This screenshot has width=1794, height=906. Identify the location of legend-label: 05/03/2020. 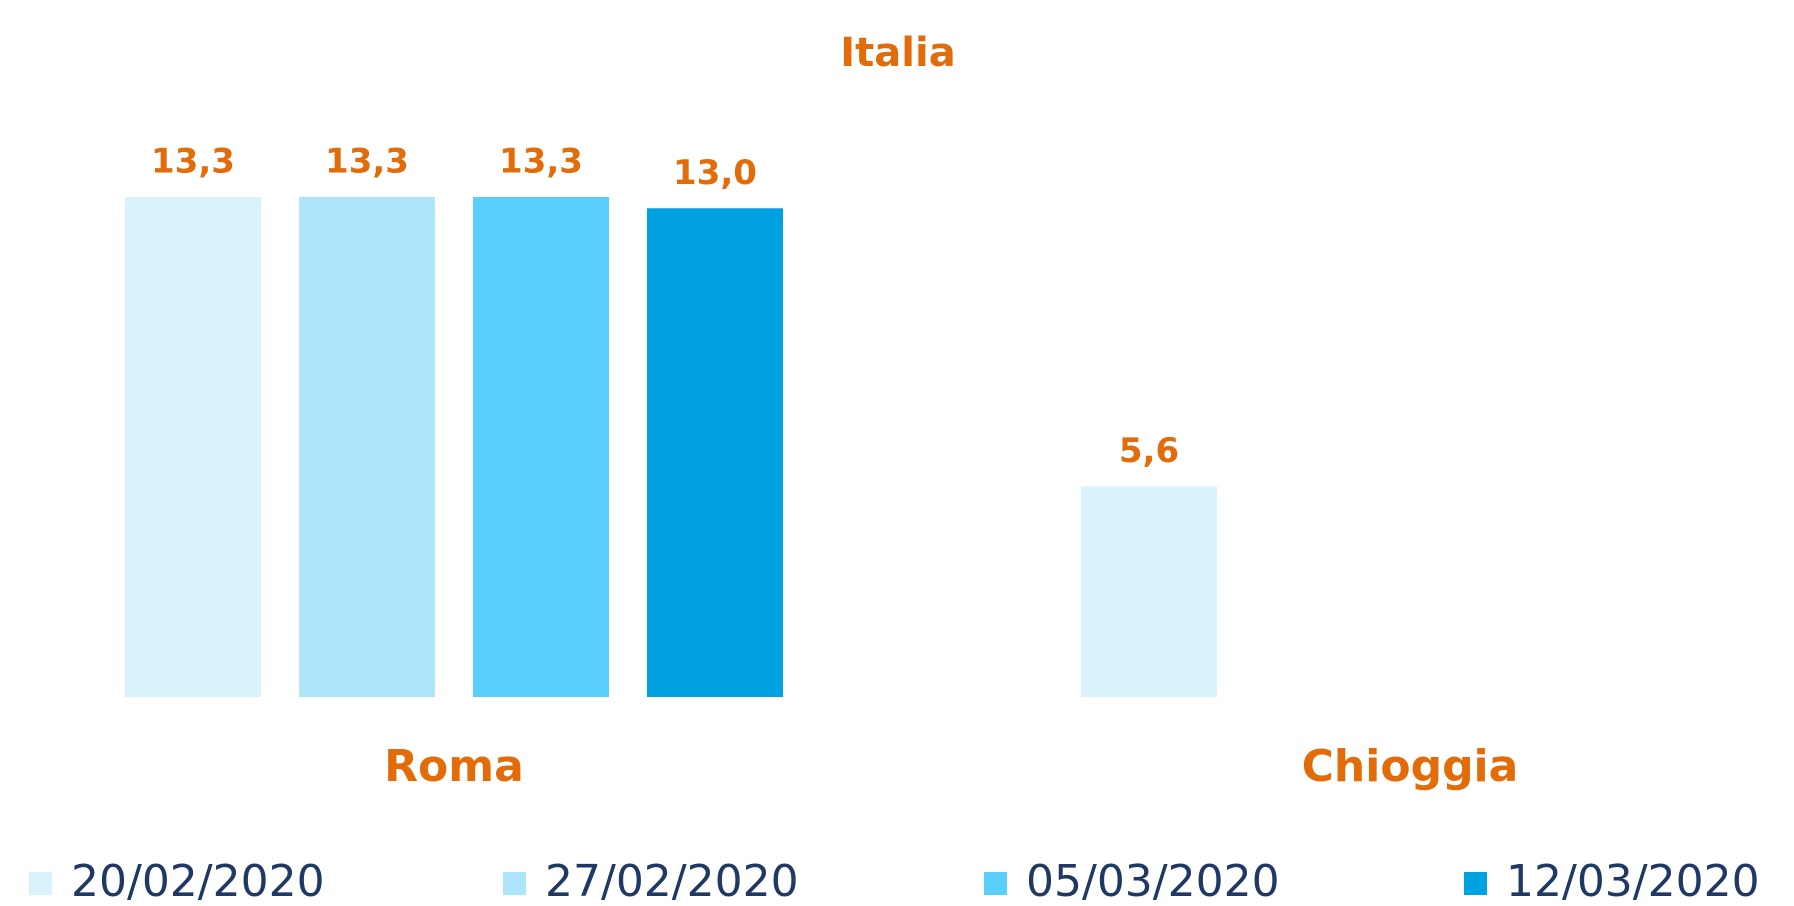
(1153, 881).